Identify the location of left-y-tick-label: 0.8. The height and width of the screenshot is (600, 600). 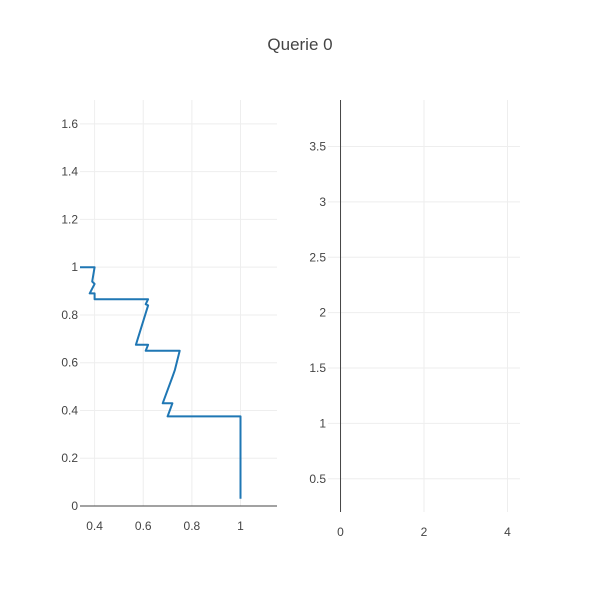
(69, 315).